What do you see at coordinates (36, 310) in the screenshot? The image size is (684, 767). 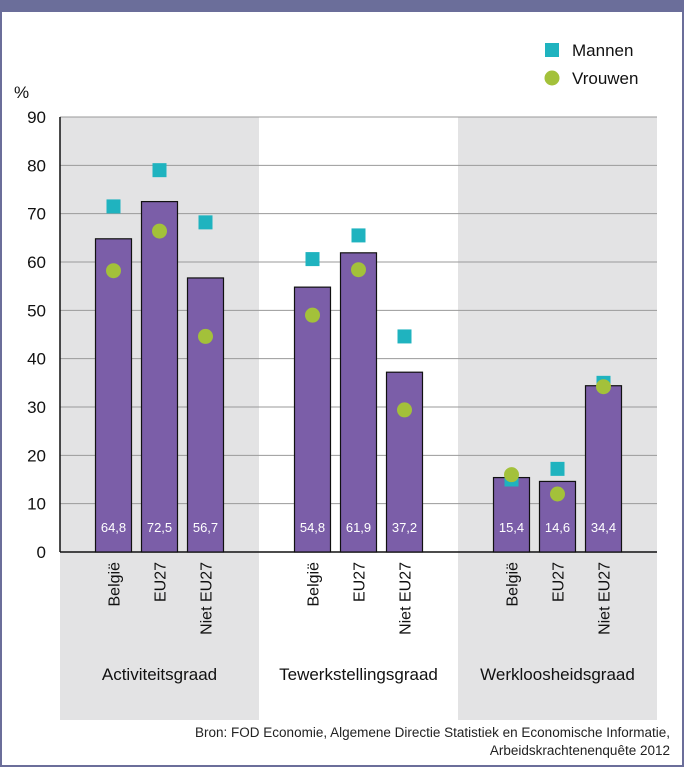 I see `y-tick-label: 50` at bounding box center [36, 310].